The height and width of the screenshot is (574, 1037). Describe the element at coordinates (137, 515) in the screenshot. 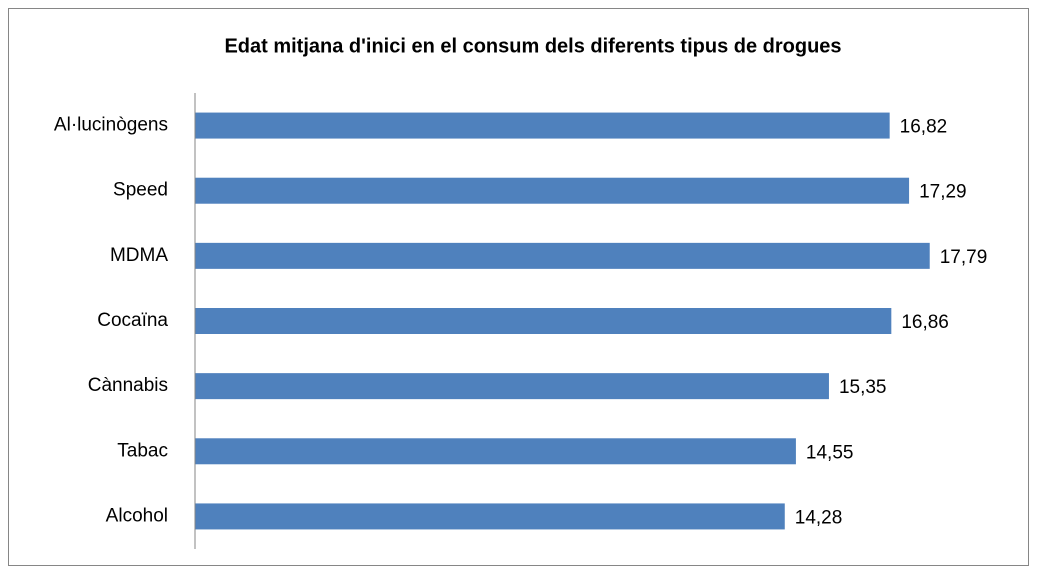

I see `y-tick-label: Alcohol` at that location.